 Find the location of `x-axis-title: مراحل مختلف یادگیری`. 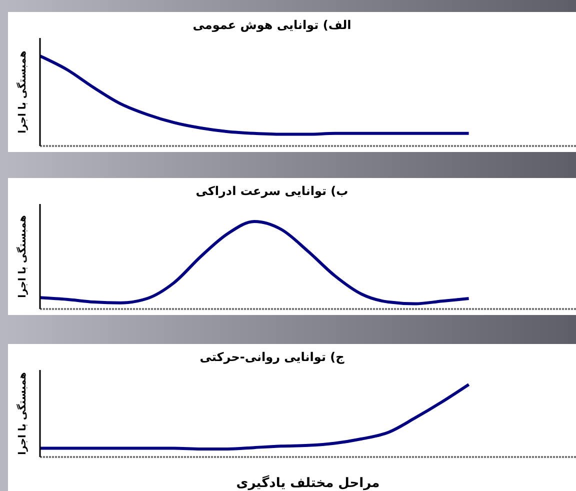

x-axis-title: مراحل مختلف یادگیری is located at coordinates (308, 483).